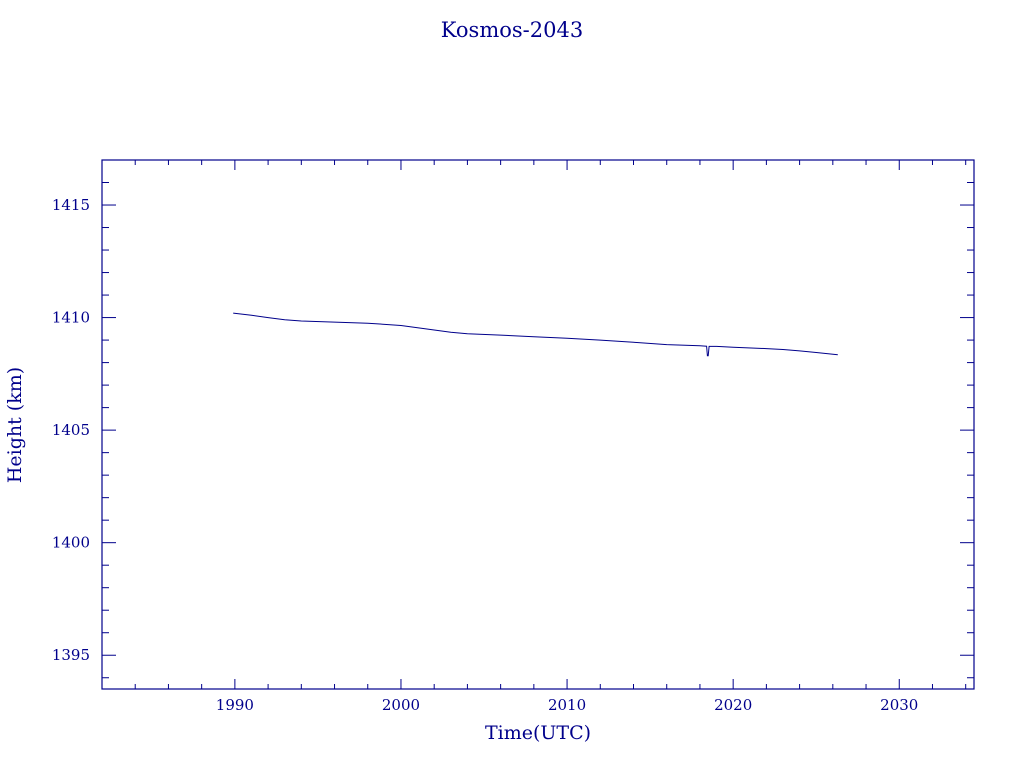  I want to click on x-tick-label: 2000, so click(401, 705).